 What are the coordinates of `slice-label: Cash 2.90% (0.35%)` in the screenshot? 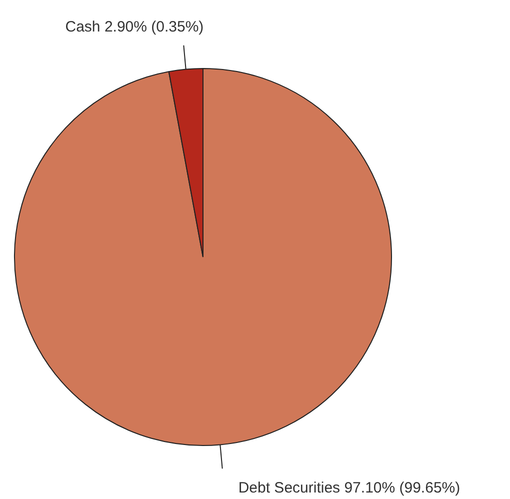 It's located at (134, 27).